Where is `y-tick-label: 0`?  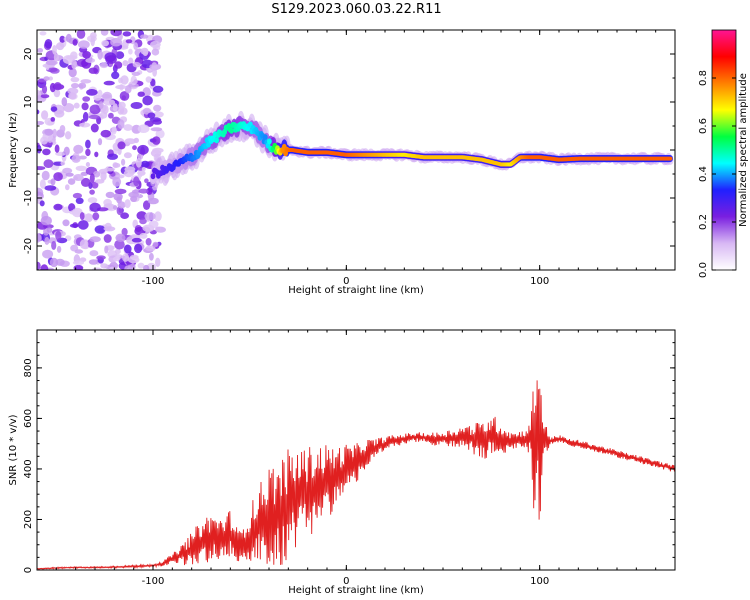
y-tick-label: 0 is located at coordinates (28, 570).